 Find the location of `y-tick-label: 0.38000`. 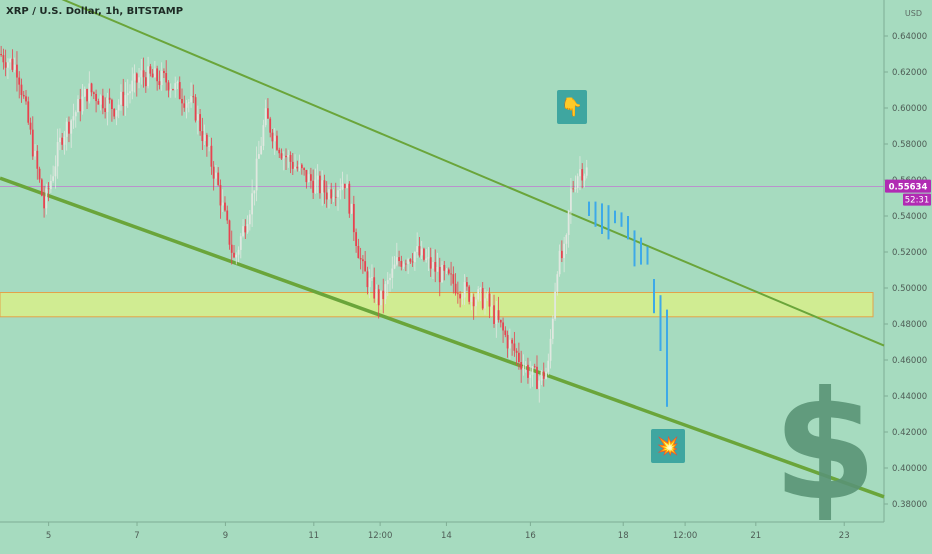

y-tick-label: 0.38000 is located at coordinates (909, 505).